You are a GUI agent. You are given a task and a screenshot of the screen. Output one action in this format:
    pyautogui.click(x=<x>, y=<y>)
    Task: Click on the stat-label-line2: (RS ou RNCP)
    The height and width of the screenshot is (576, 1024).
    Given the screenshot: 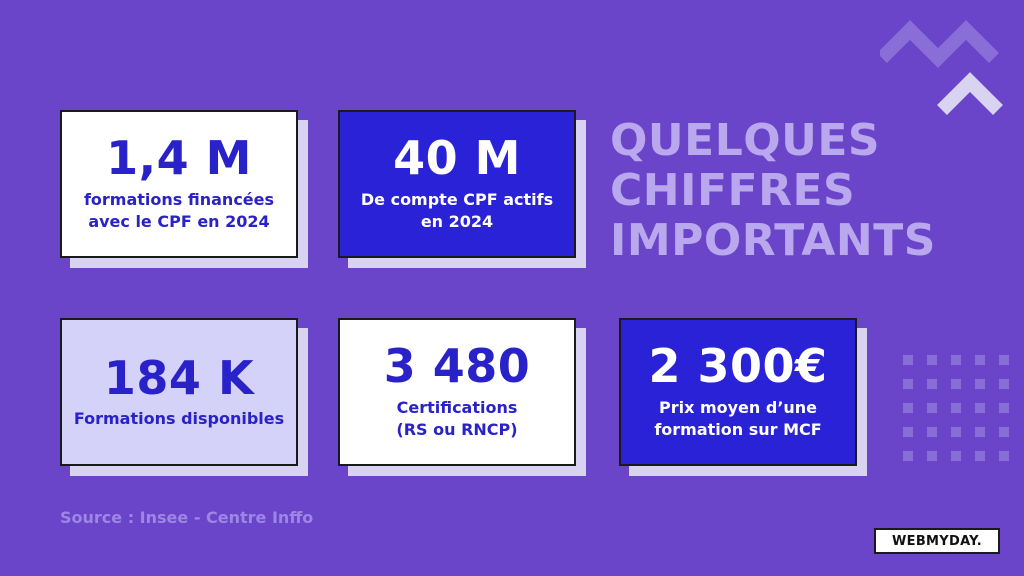 What is the action you would take?
    pyautogui.click(x=457, y=430)
    